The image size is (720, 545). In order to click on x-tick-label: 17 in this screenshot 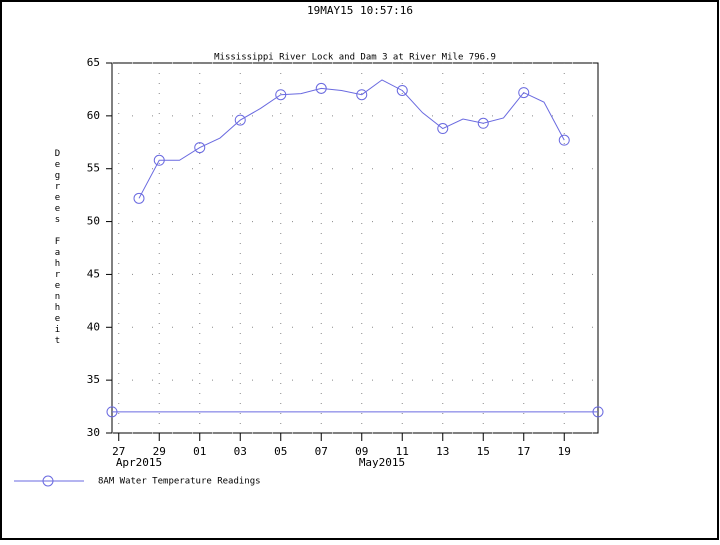, I will do `click(523, 451)`.